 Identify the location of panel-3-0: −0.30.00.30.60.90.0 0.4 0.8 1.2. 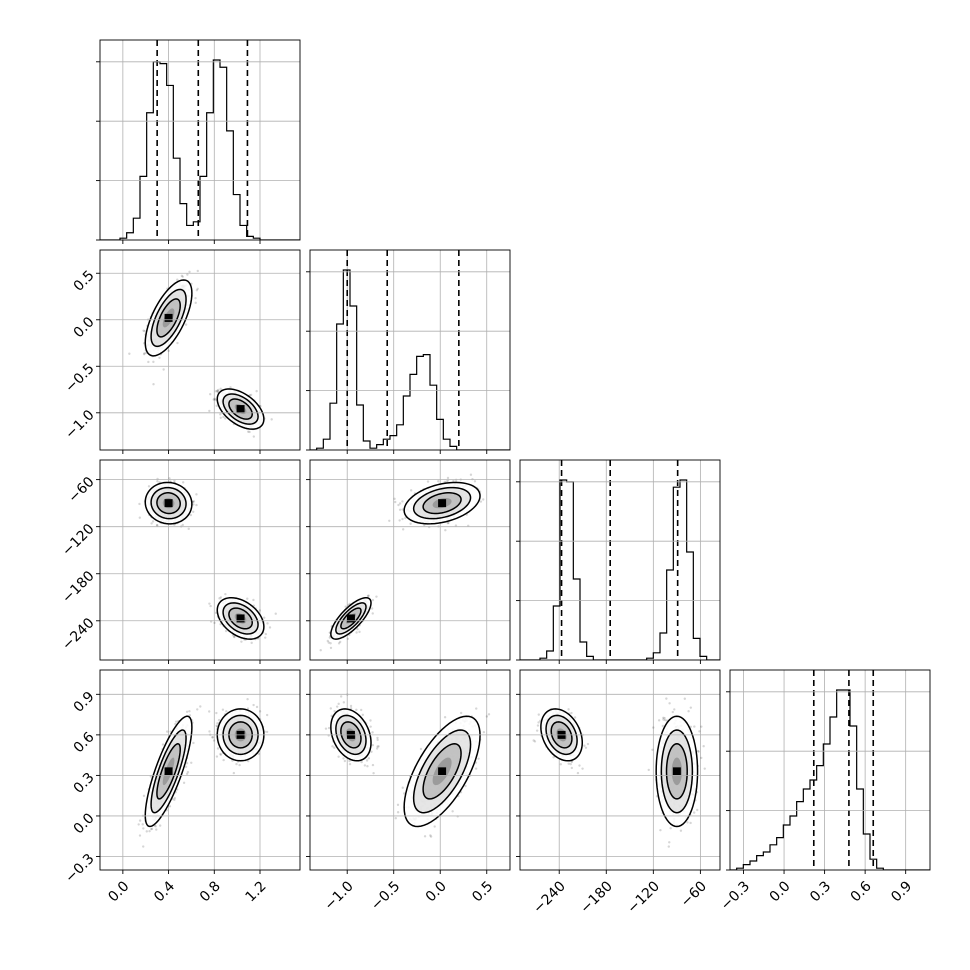
(181, 787).